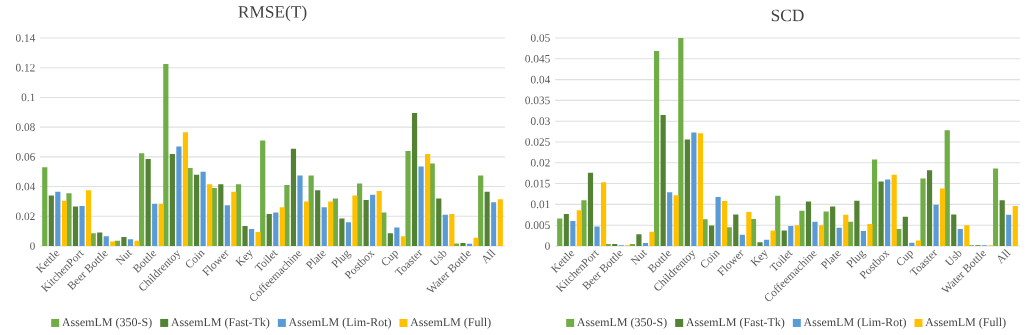  What do you see at coordinates (537, 58) in the screenshot?
I see `y-tick-label: 0.045` at bounding box center [537, 58].